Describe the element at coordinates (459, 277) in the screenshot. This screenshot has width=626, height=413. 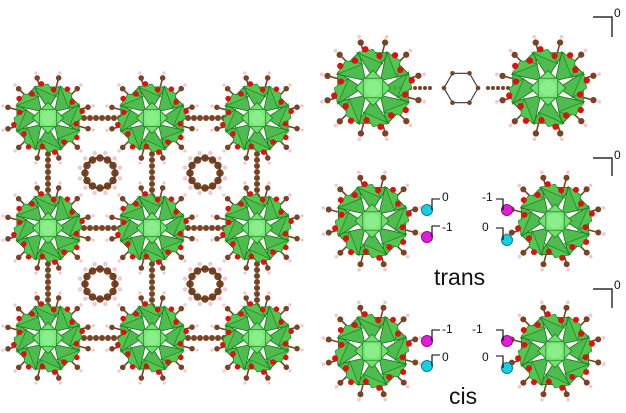
I see `trans-isomer-label: trans` at that location.